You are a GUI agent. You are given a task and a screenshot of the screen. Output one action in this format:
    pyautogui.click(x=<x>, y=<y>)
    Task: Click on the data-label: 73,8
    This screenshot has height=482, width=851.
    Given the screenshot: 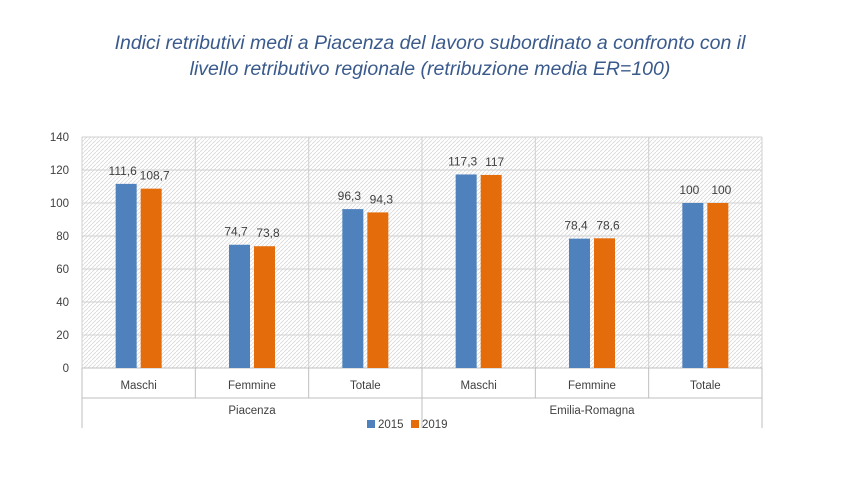 What is the action you would take?
    pyautogui.click(x=268, y=233)
    